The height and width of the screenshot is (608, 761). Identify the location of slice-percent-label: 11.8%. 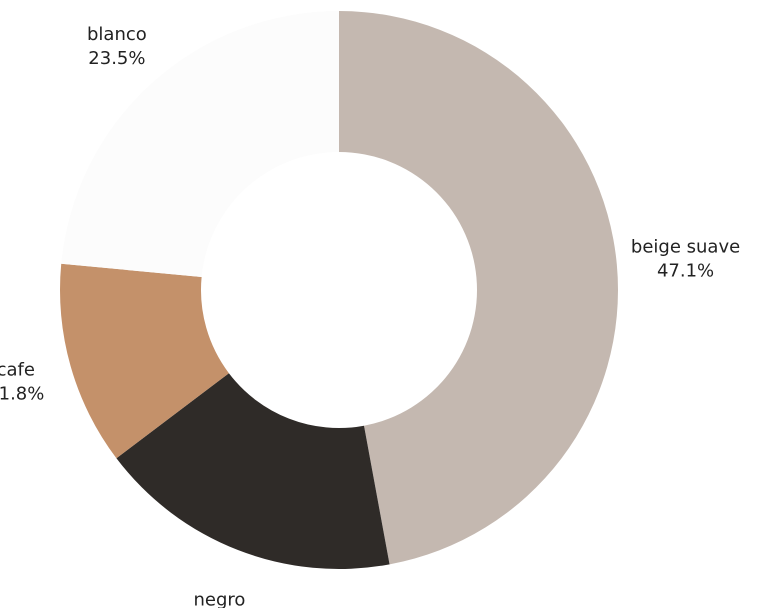
(22, 394).